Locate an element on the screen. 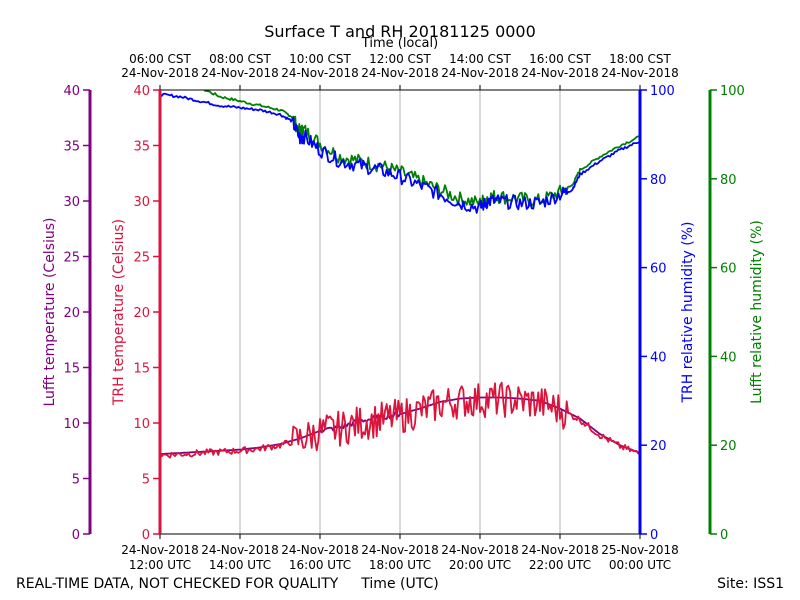  axis-lufft-temp: 0 5 10 15 20 25 30 35 40 is located at coordinates (77, 313).